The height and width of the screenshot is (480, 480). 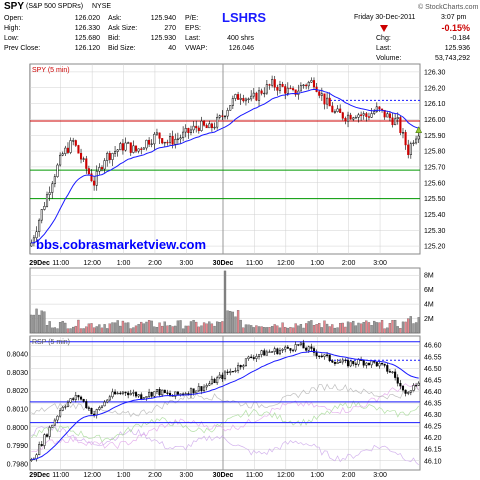 I want to click on rsp-right-tick-label: 46.60, so click(x=433, y=346).